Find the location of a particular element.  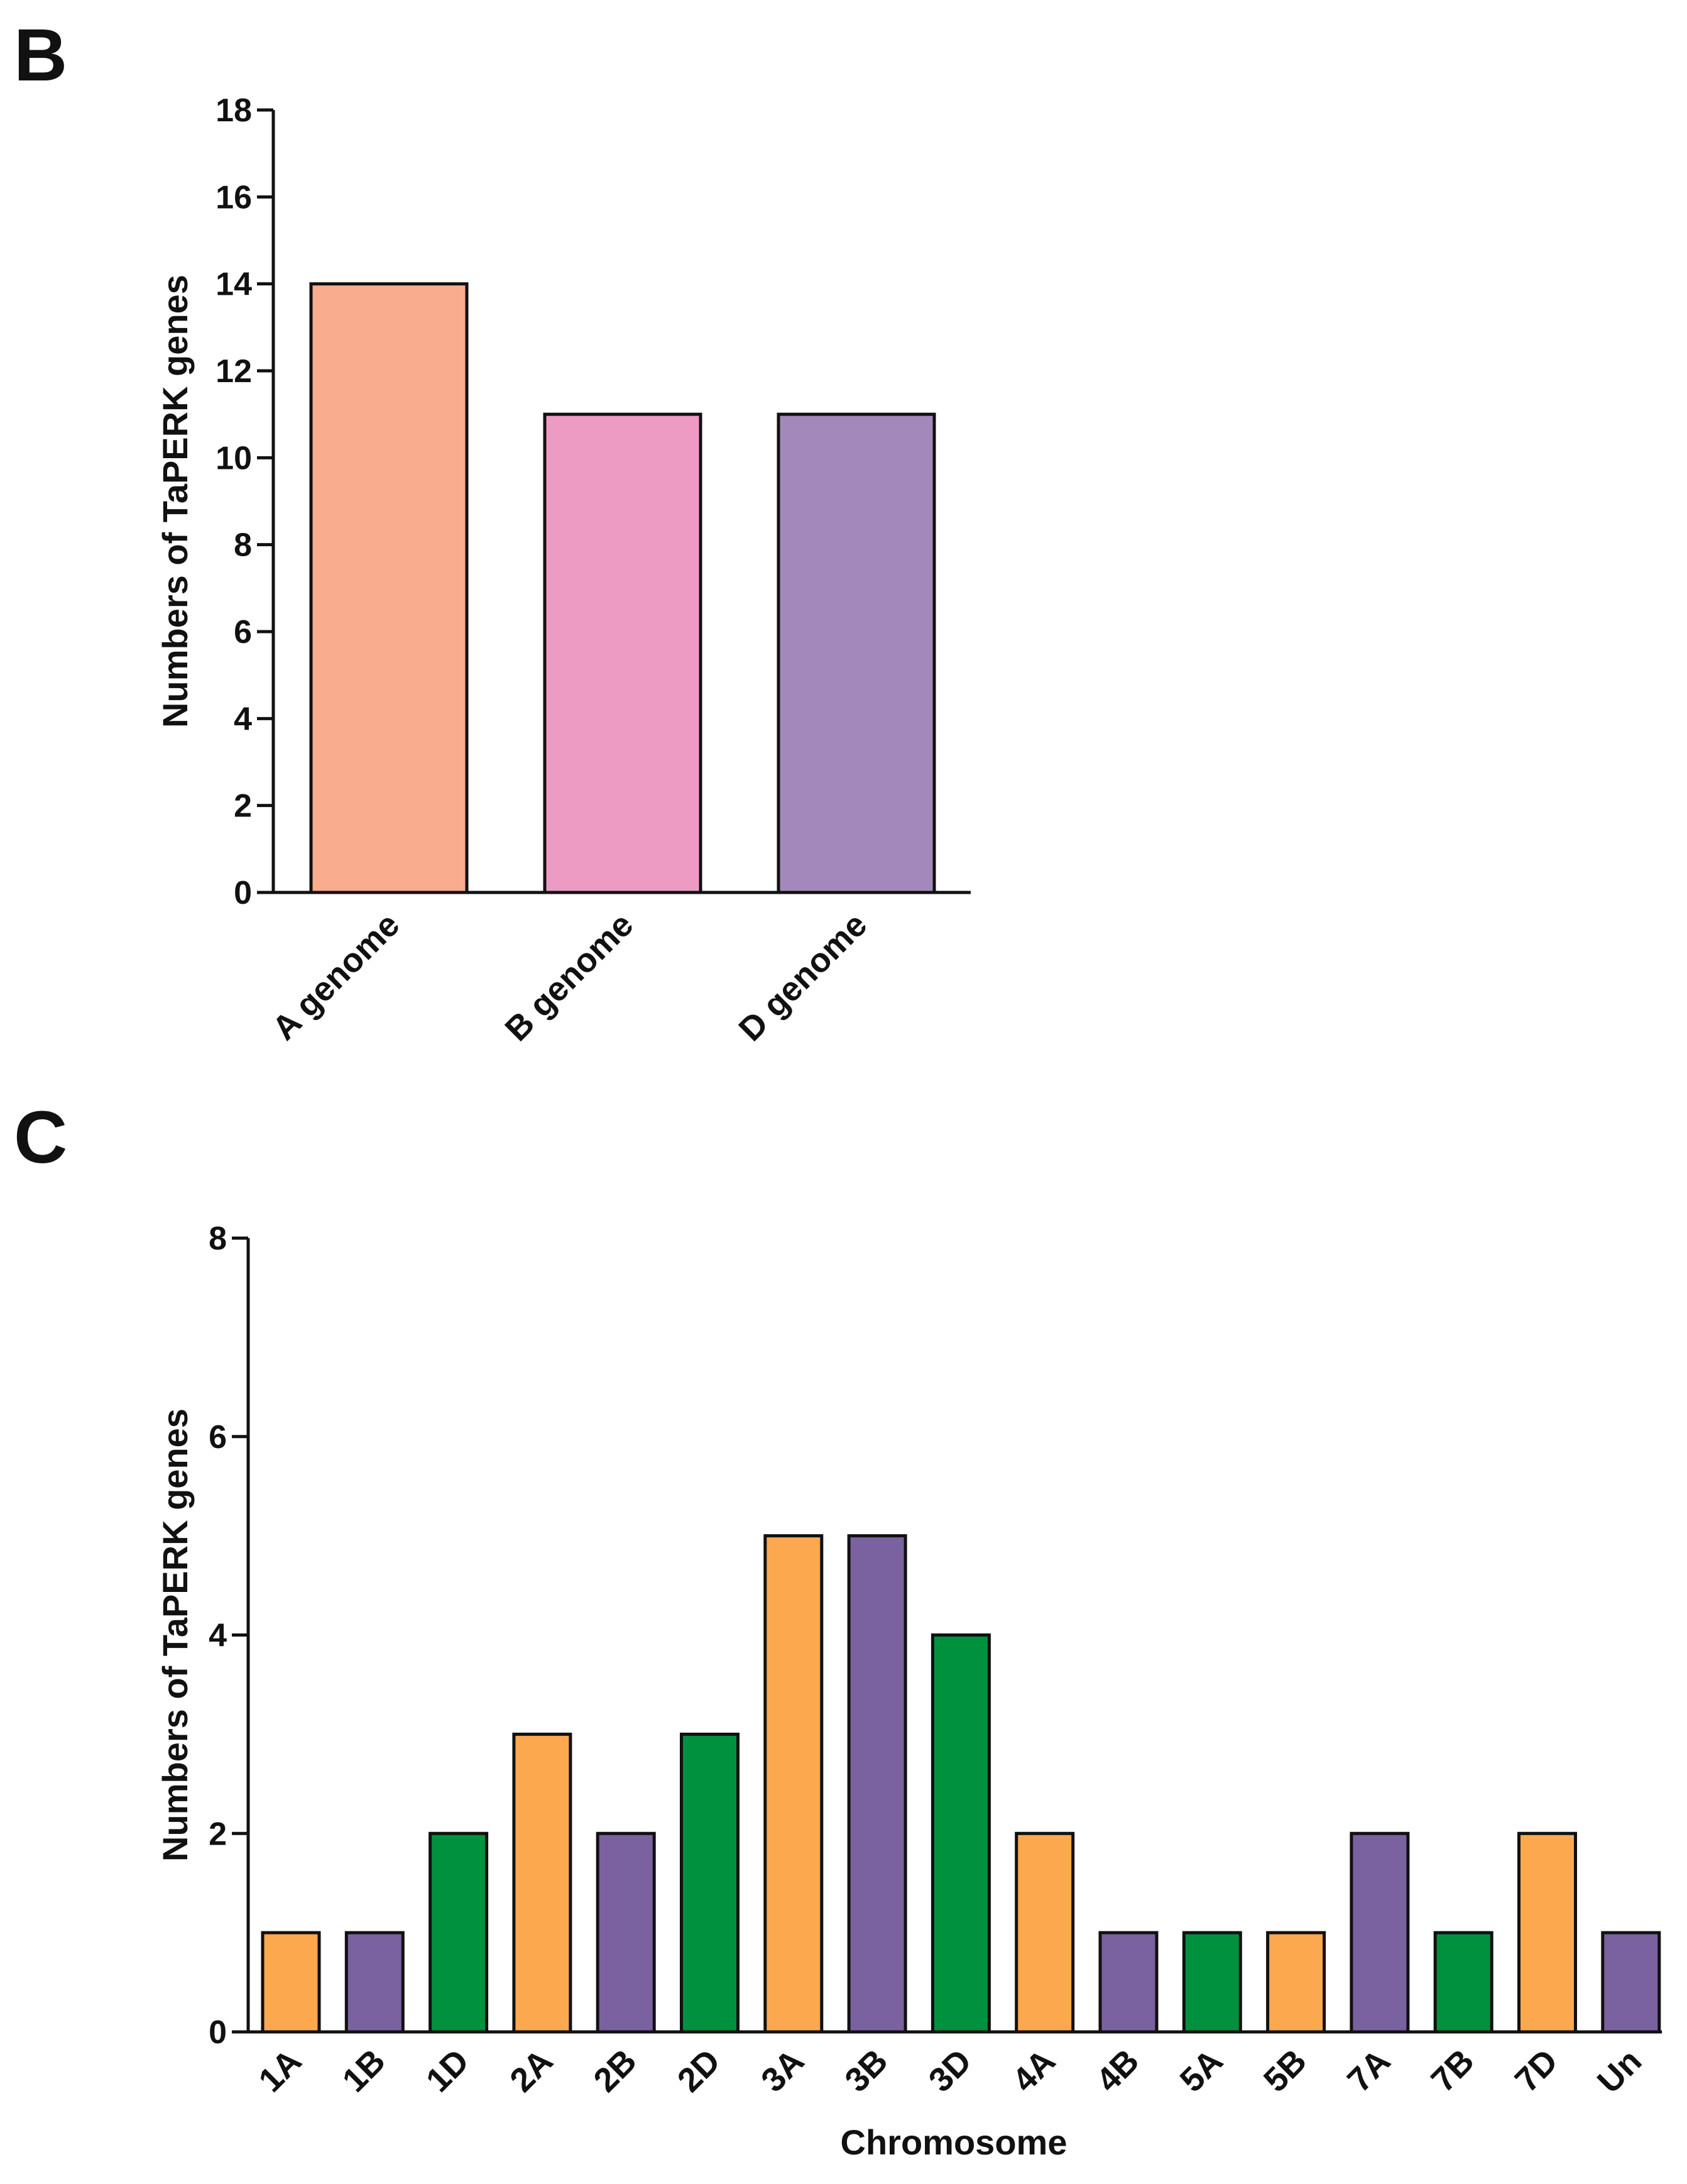

bar-5a is located at coordinates (1212, 1982).